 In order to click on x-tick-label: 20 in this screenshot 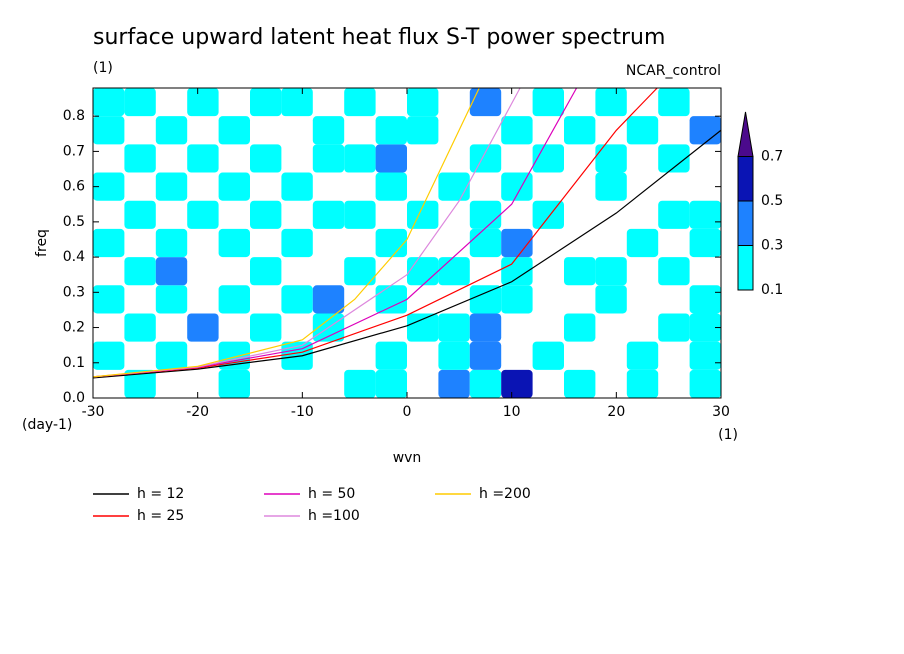, I will do `click(616, 412)`.